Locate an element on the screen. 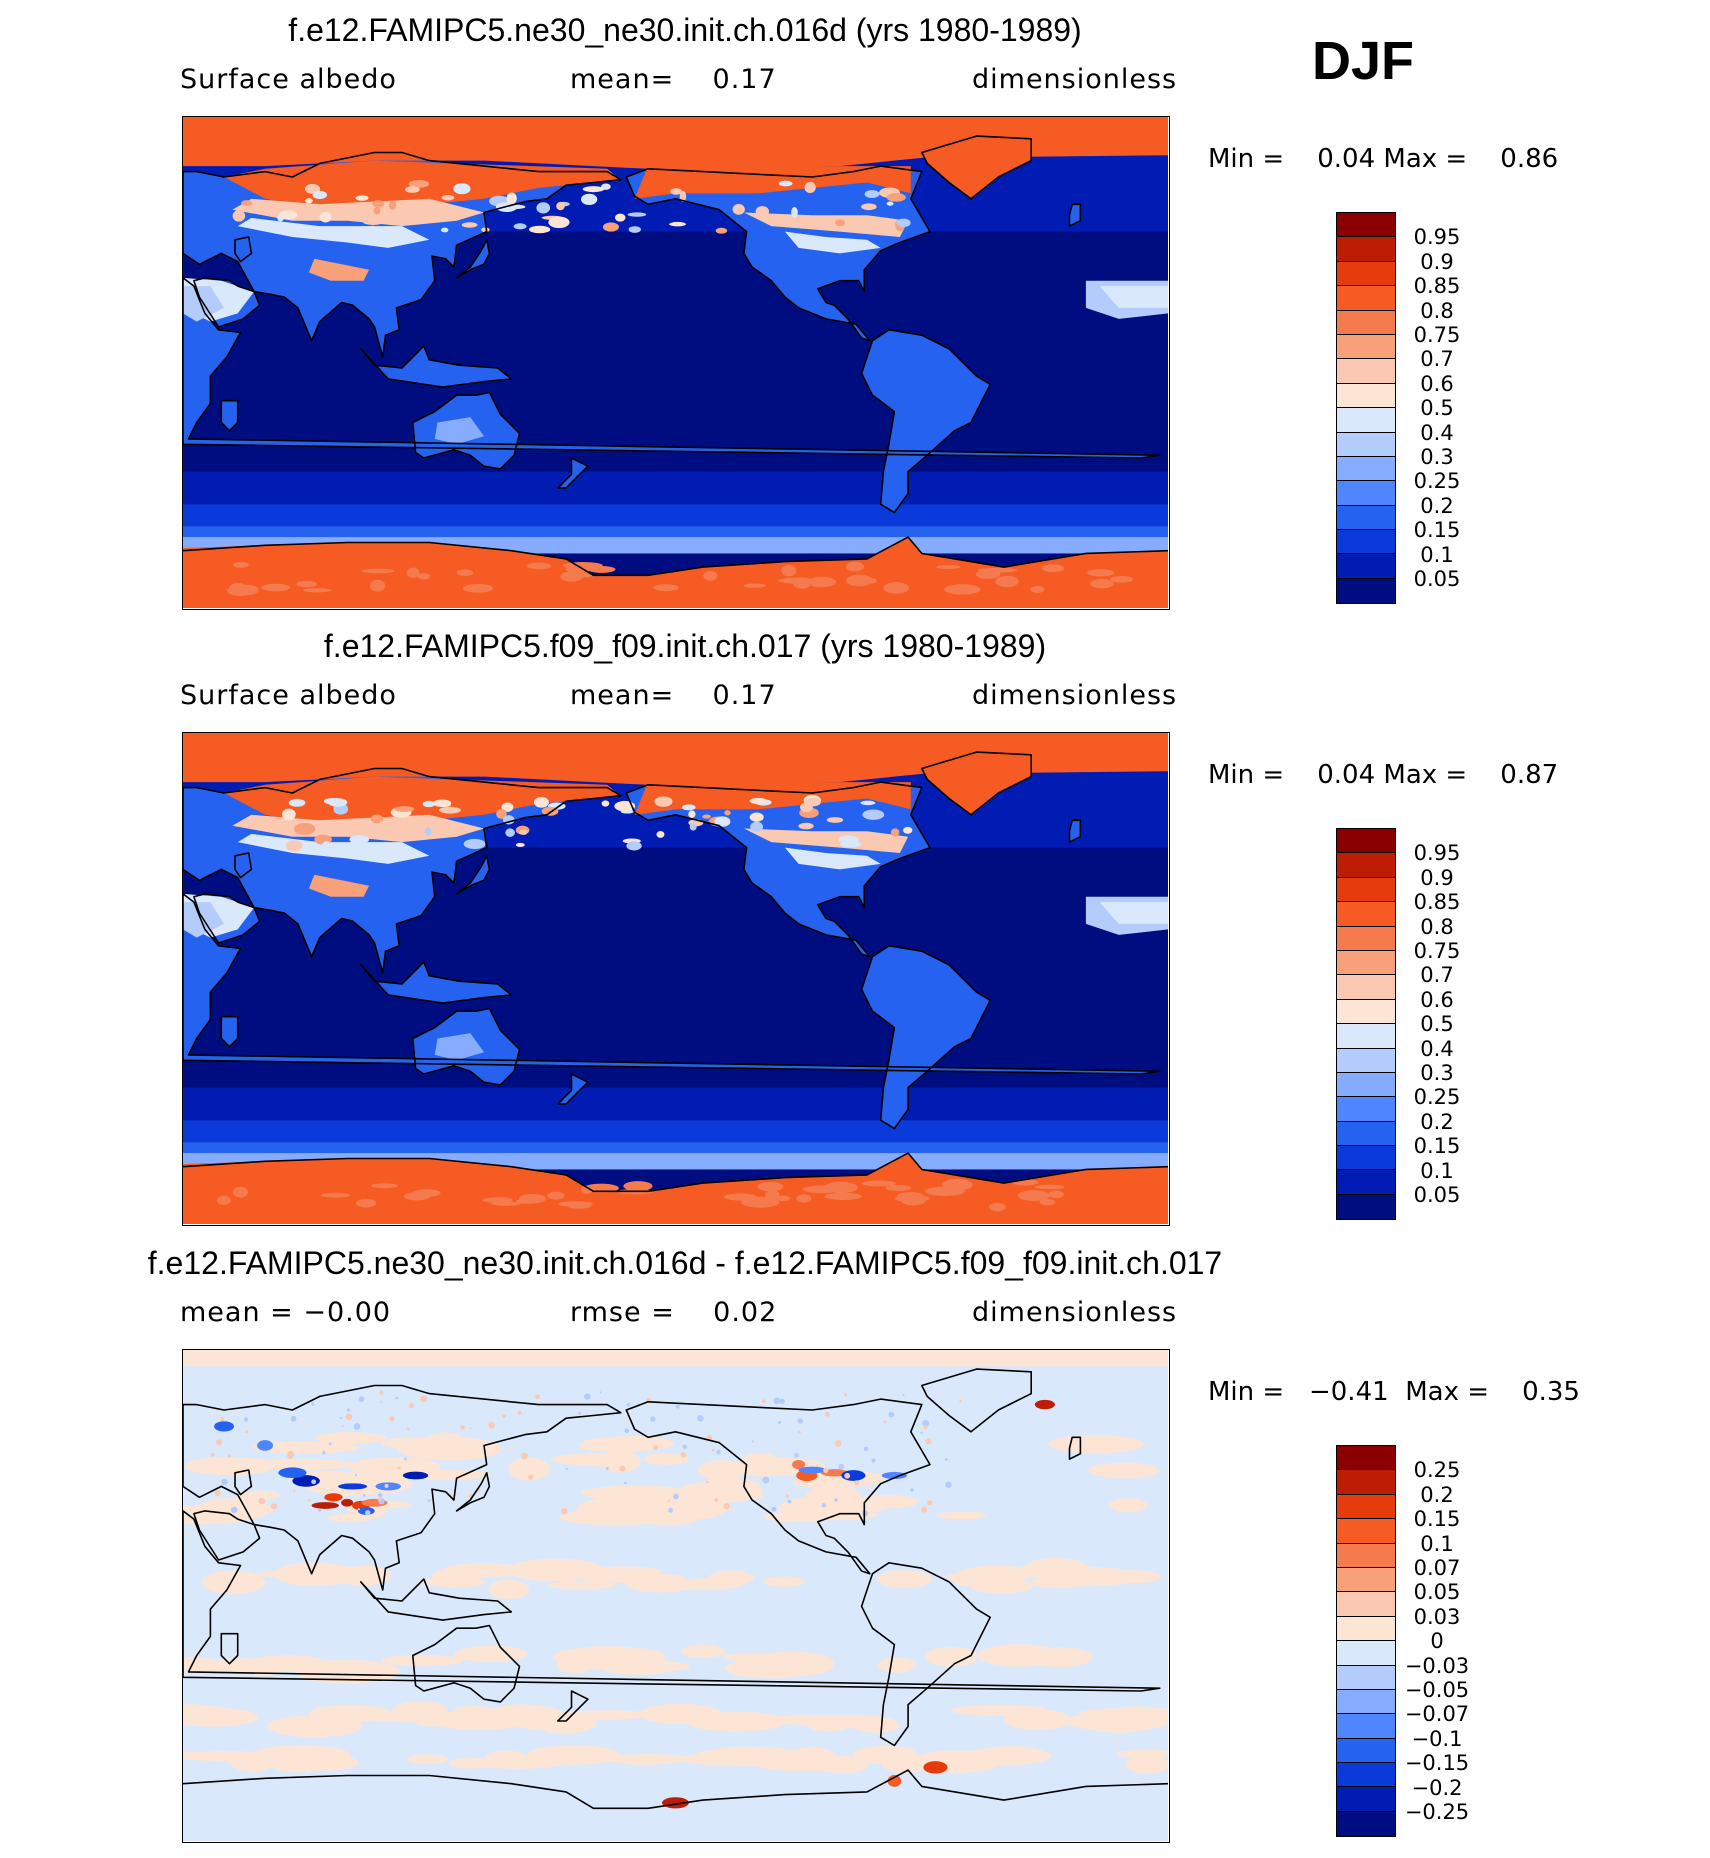 Image resolution: width=1710 pixels, height=1858 pixels. colorbar-tick-label: 0 is located at coordinates (1437, 1641).